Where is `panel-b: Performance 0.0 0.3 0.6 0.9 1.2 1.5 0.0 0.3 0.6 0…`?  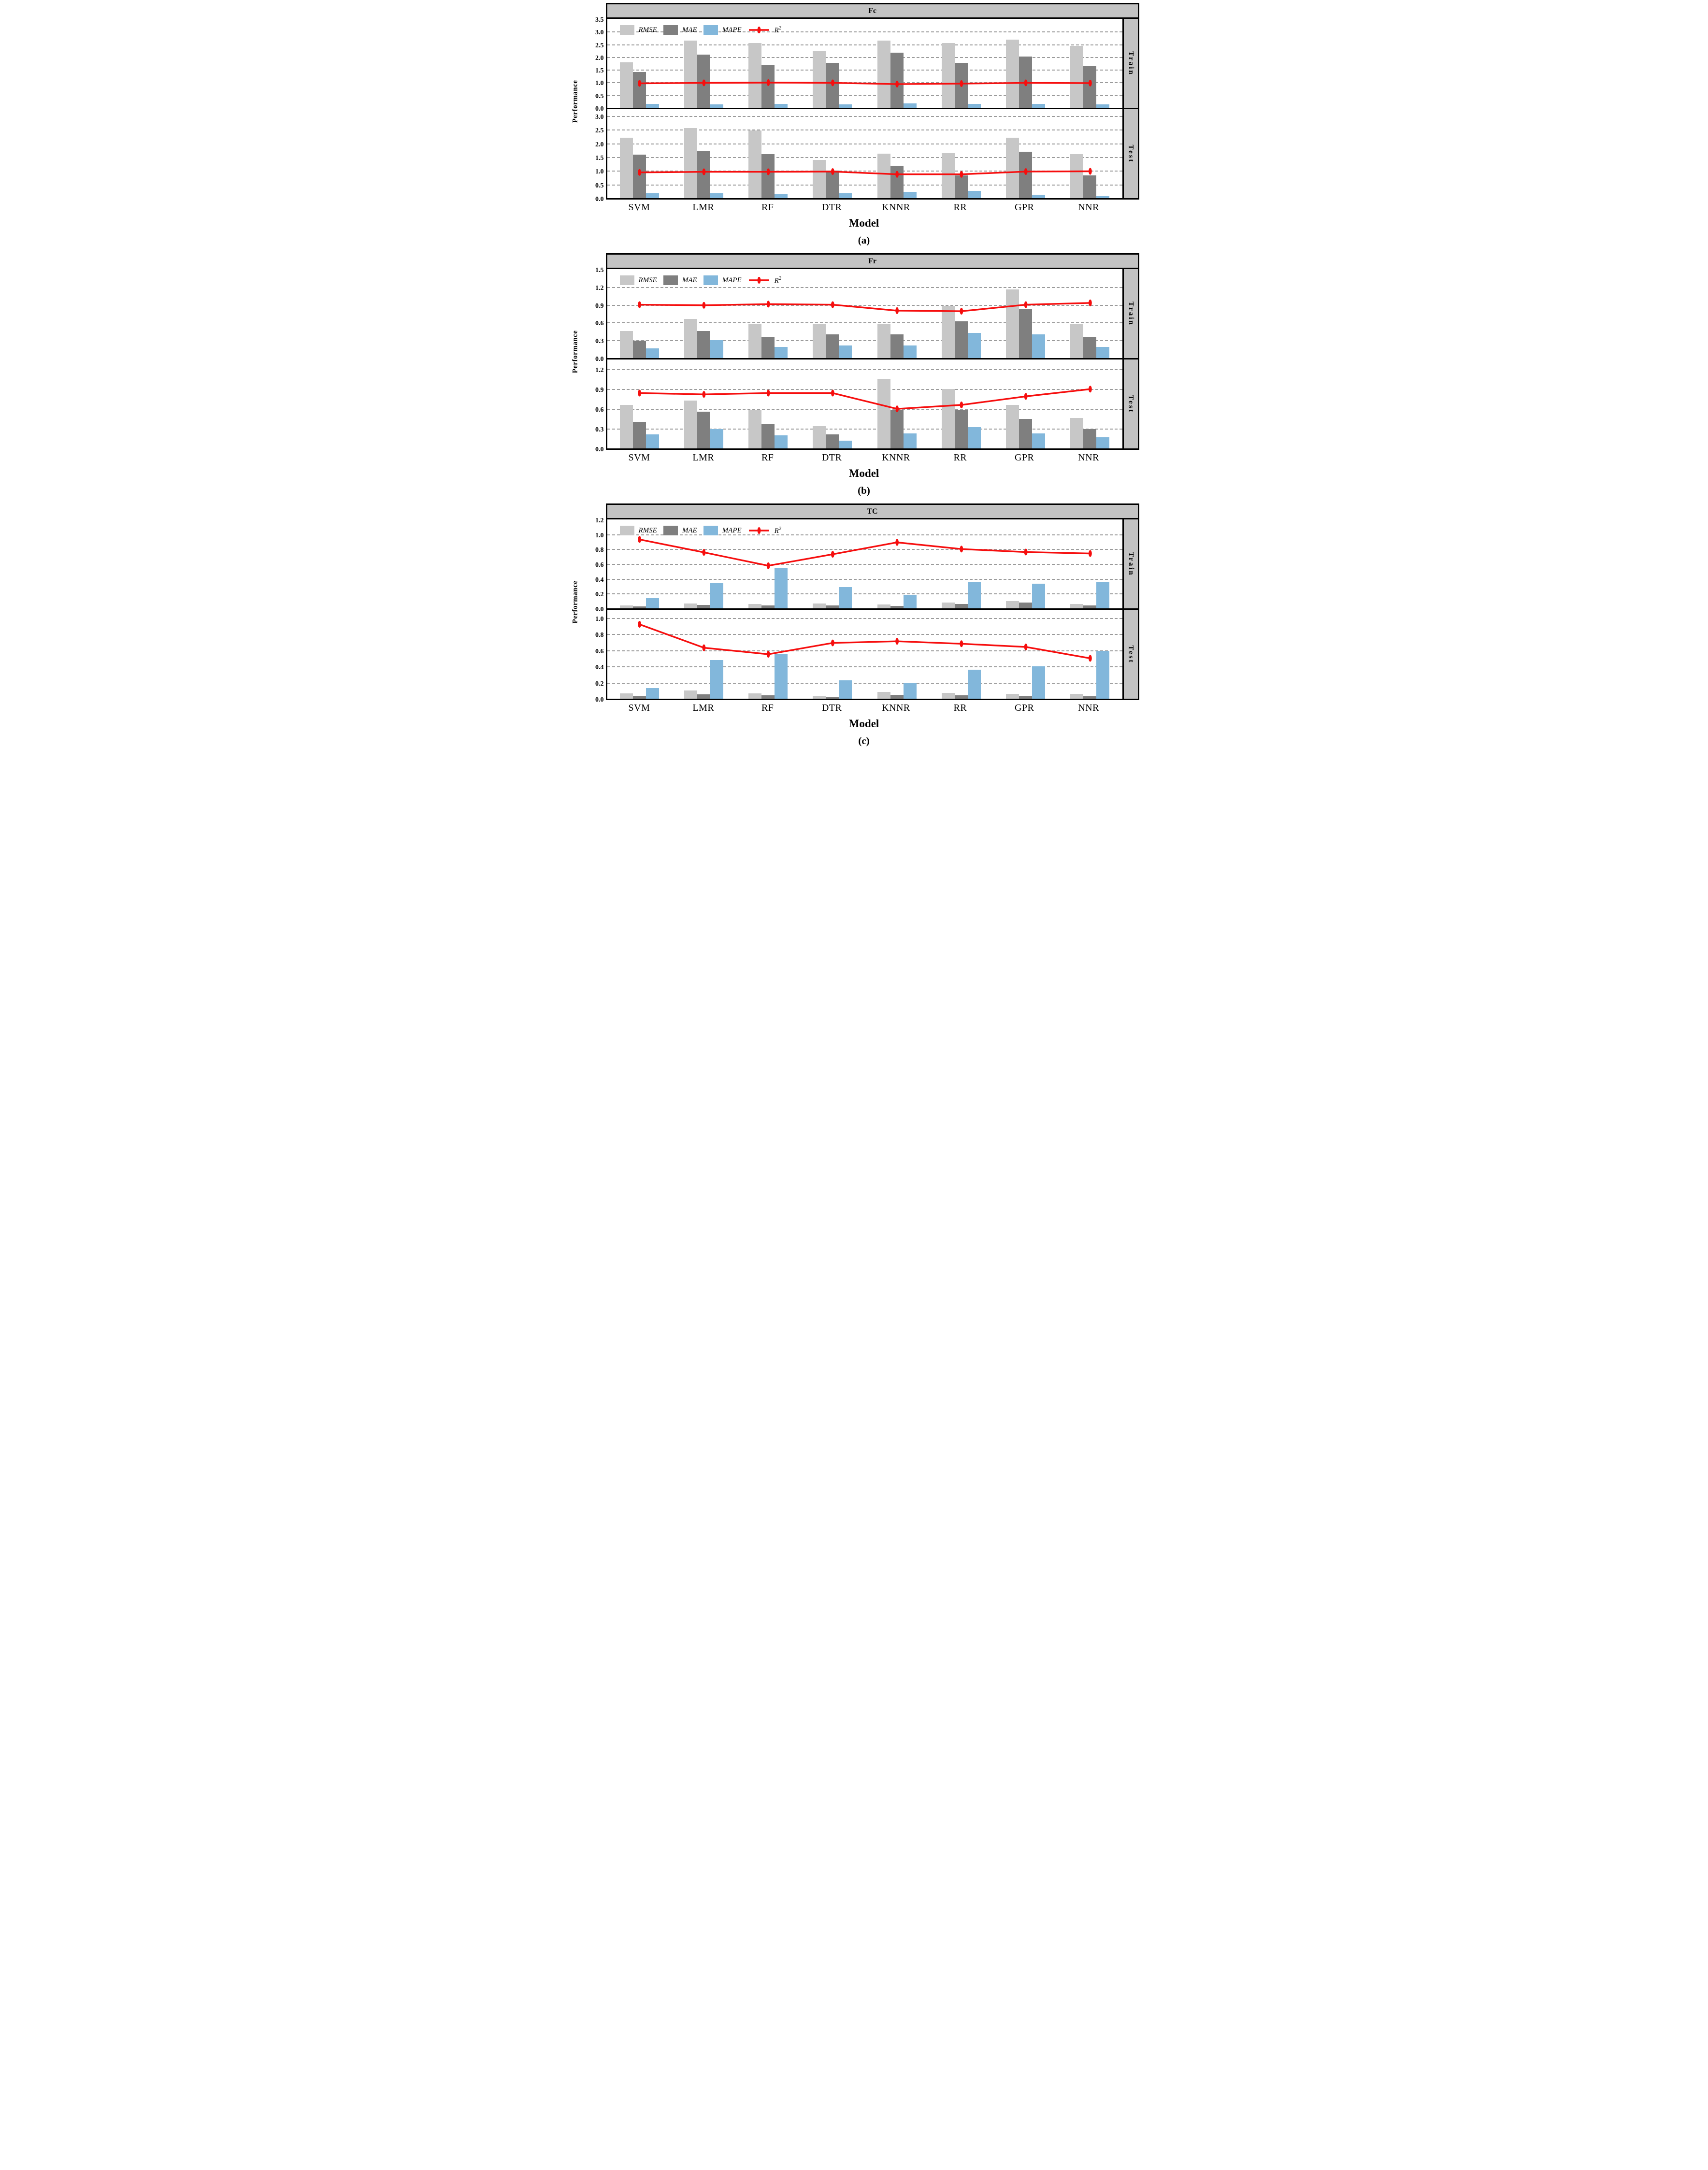 panel-b: Performance 0.0 0.3 0.6 0.9 1.2 1.5 0.0 0.3 0.6 0… is located at coordinates (854, 375).